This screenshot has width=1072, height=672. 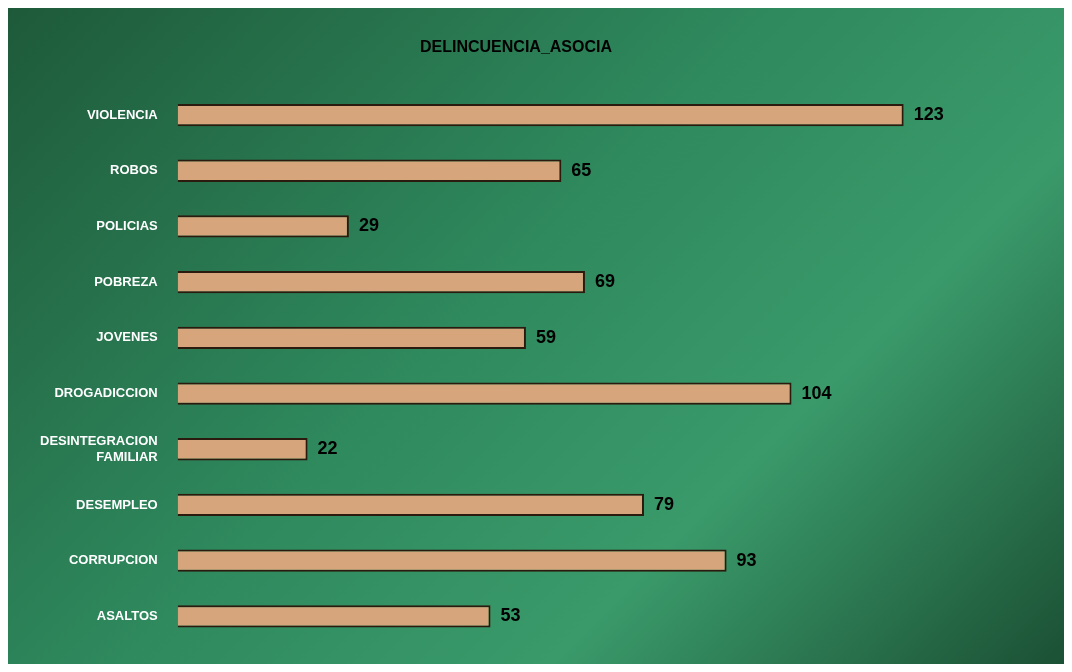 I want to click on y-tick-label: POBREZA, so click(x=126, y=281).